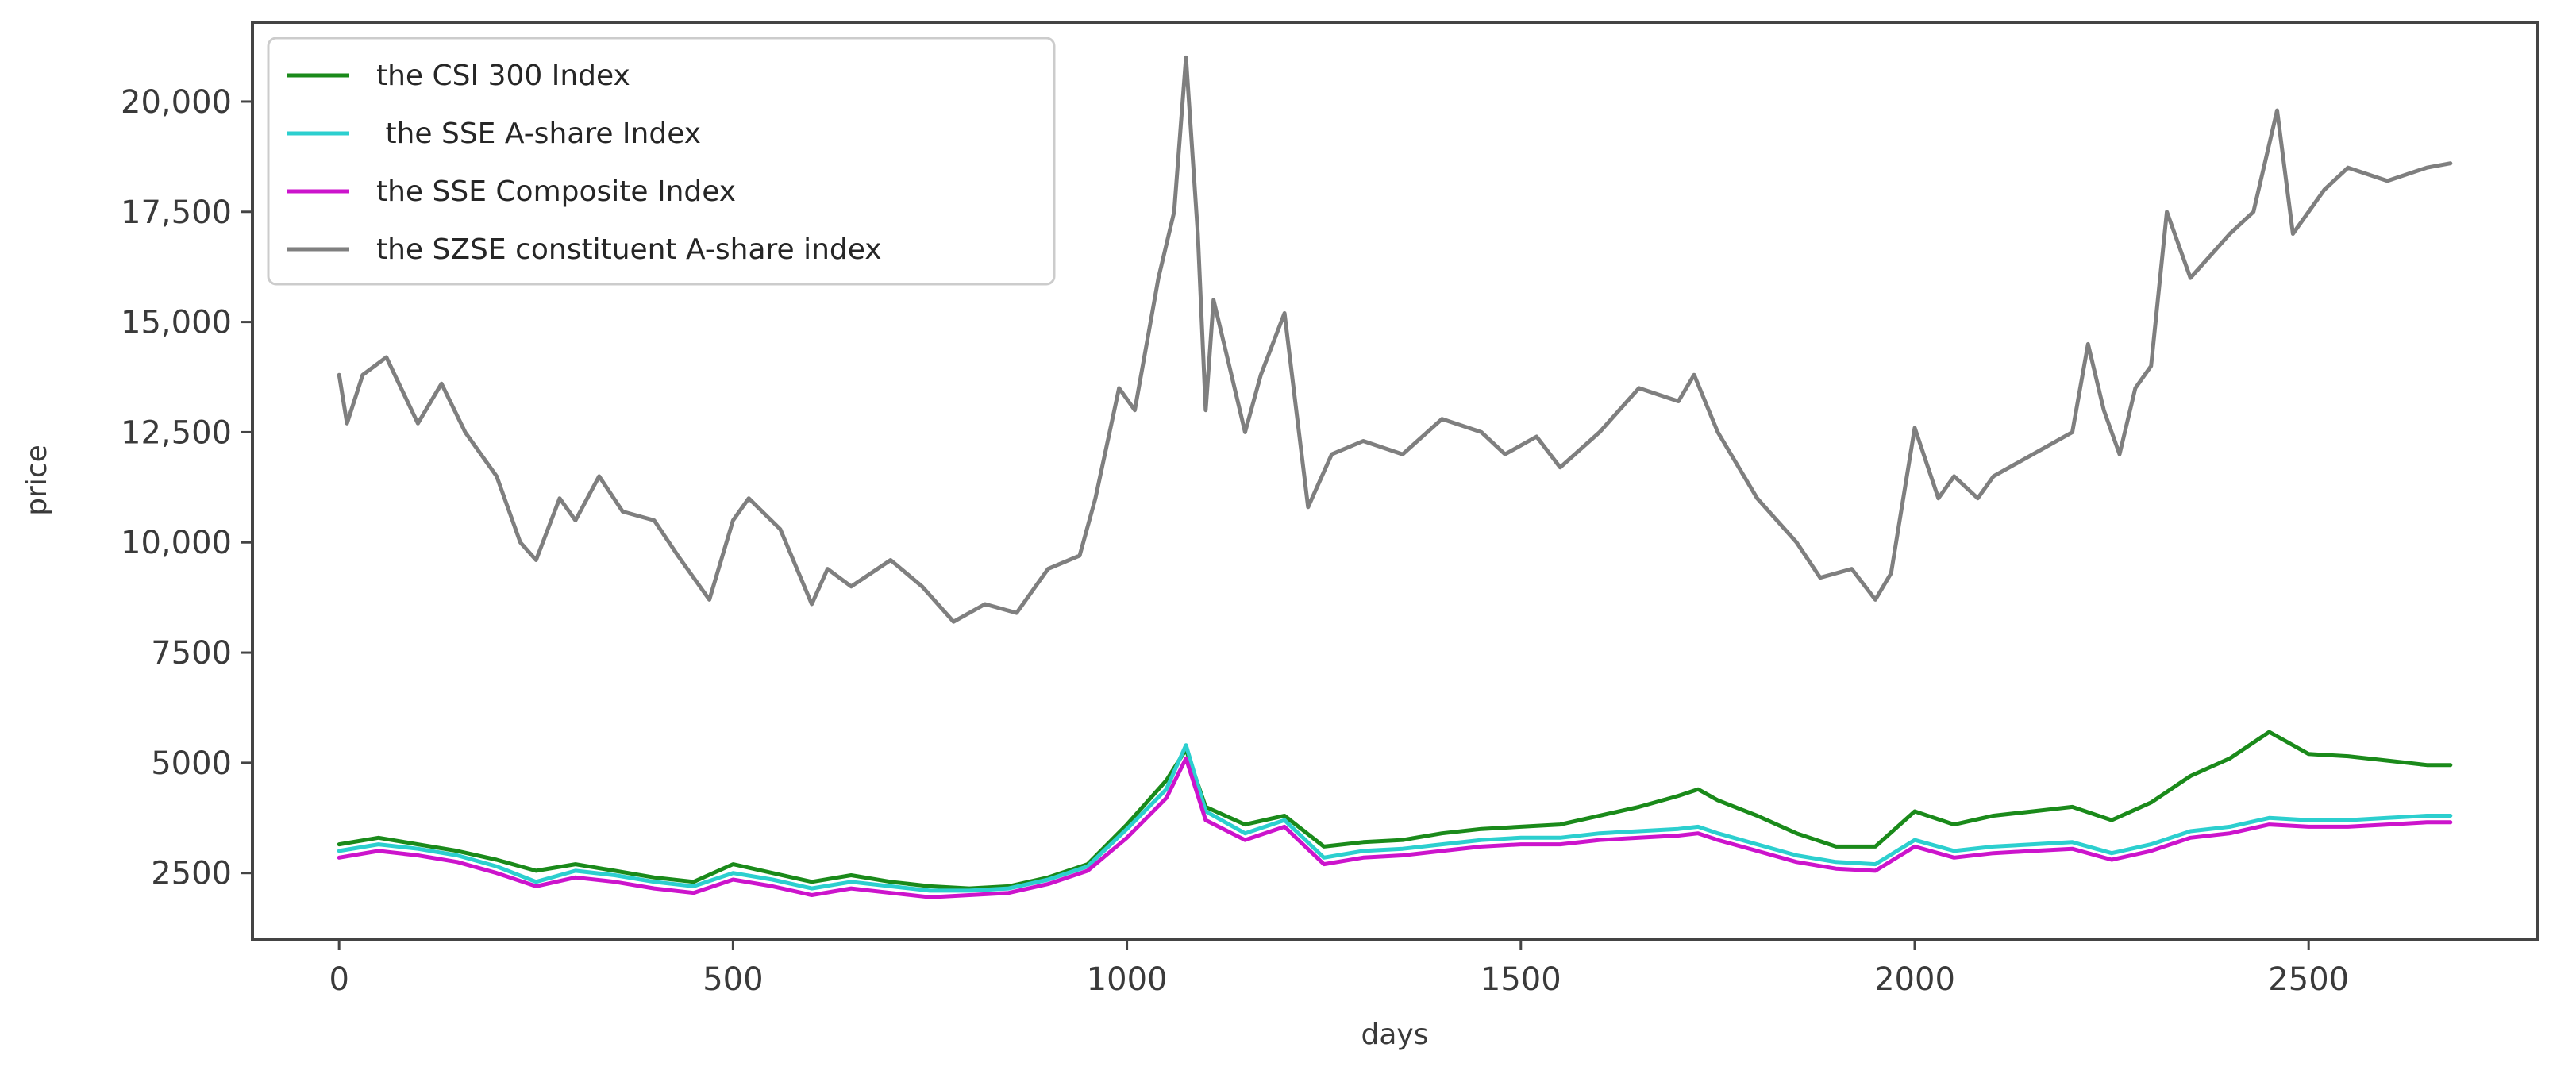  What do you see at coordinates (1914, 979) in the screenshot?
I see `x-tick-label-4: 2000` at bounding box center [1914, 979].